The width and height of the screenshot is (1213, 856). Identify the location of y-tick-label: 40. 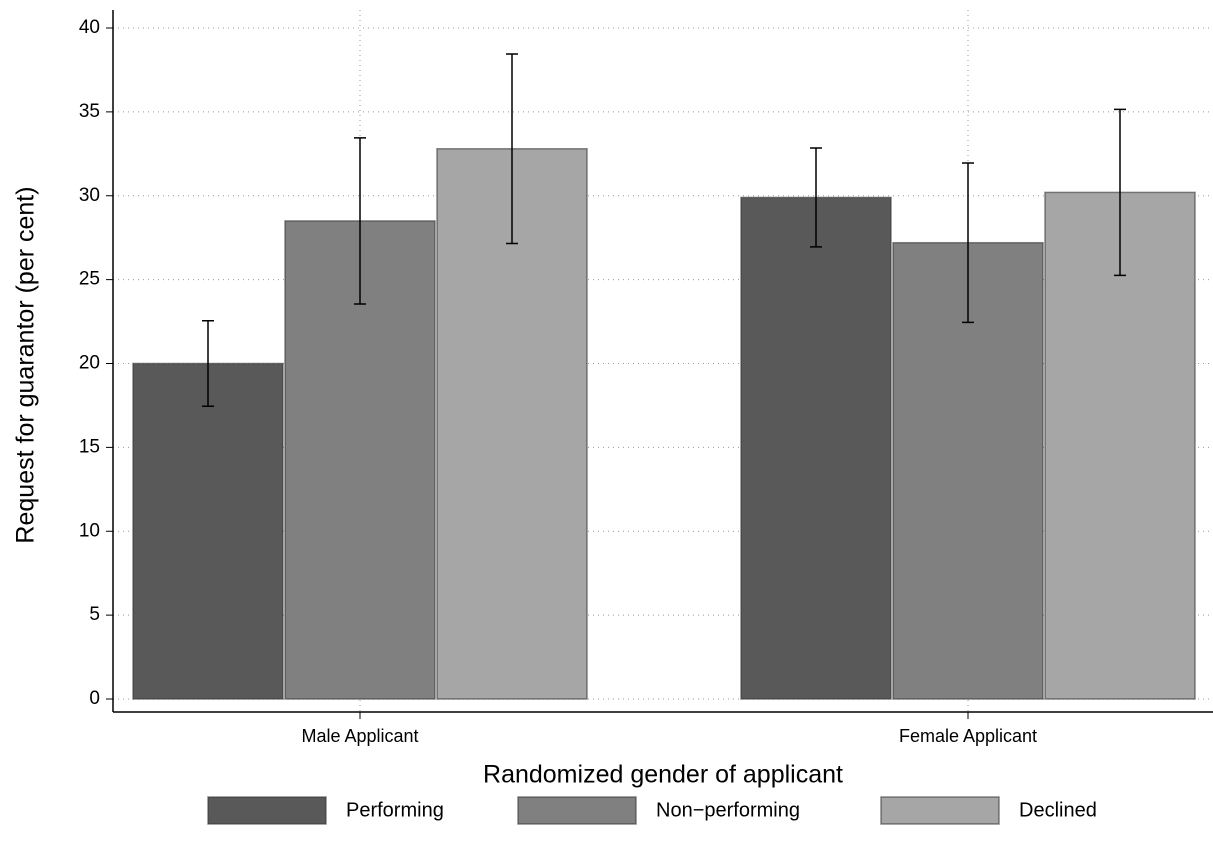
(89, 27).